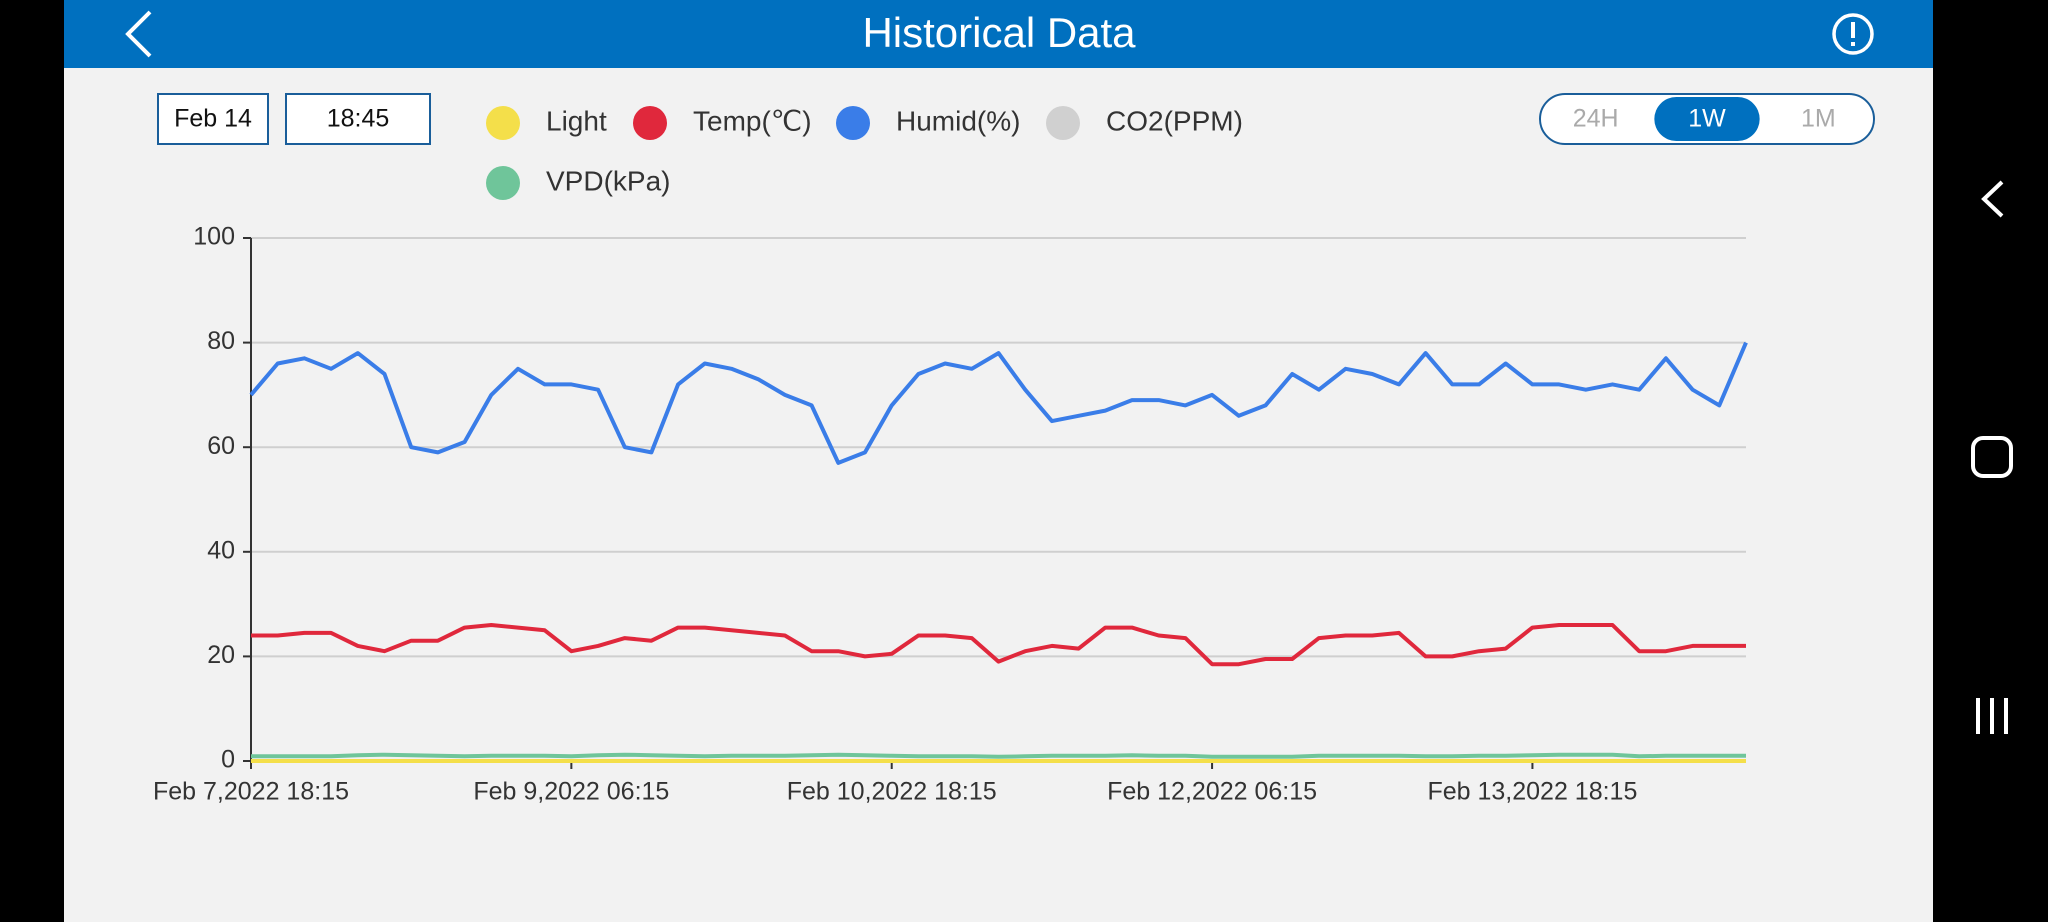  What do you see at coordinates (1532, 792) in the screenshot?
I see `x-tick-label: Feb 13,2022 18:15` at bounding box center [1532, 792].